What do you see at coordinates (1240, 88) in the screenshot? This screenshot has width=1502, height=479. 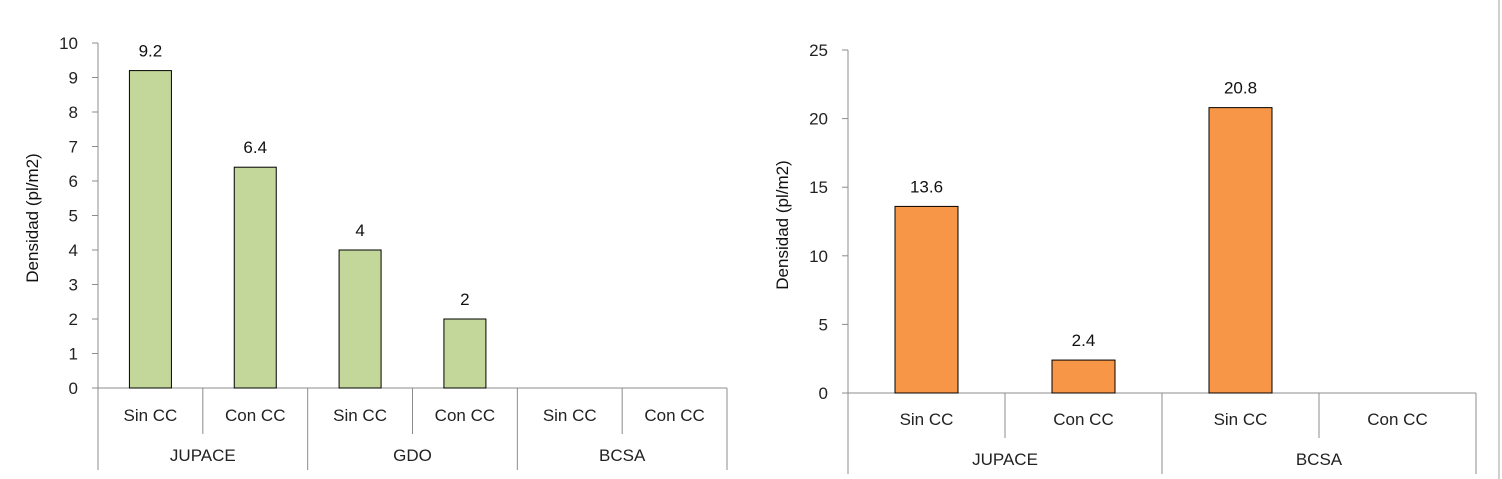 I see `data-label: 20.8` at bounding box center [1240, 88].